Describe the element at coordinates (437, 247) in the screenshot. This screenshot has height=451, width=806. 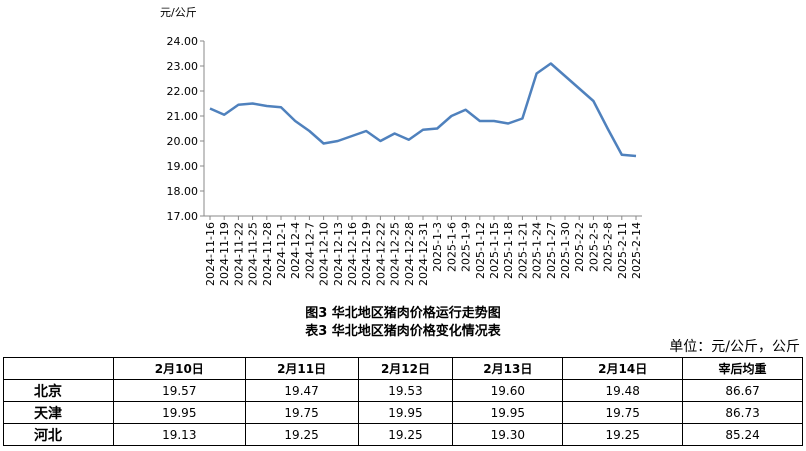
I see `x-tick-label: 2025-1-3` at that location.